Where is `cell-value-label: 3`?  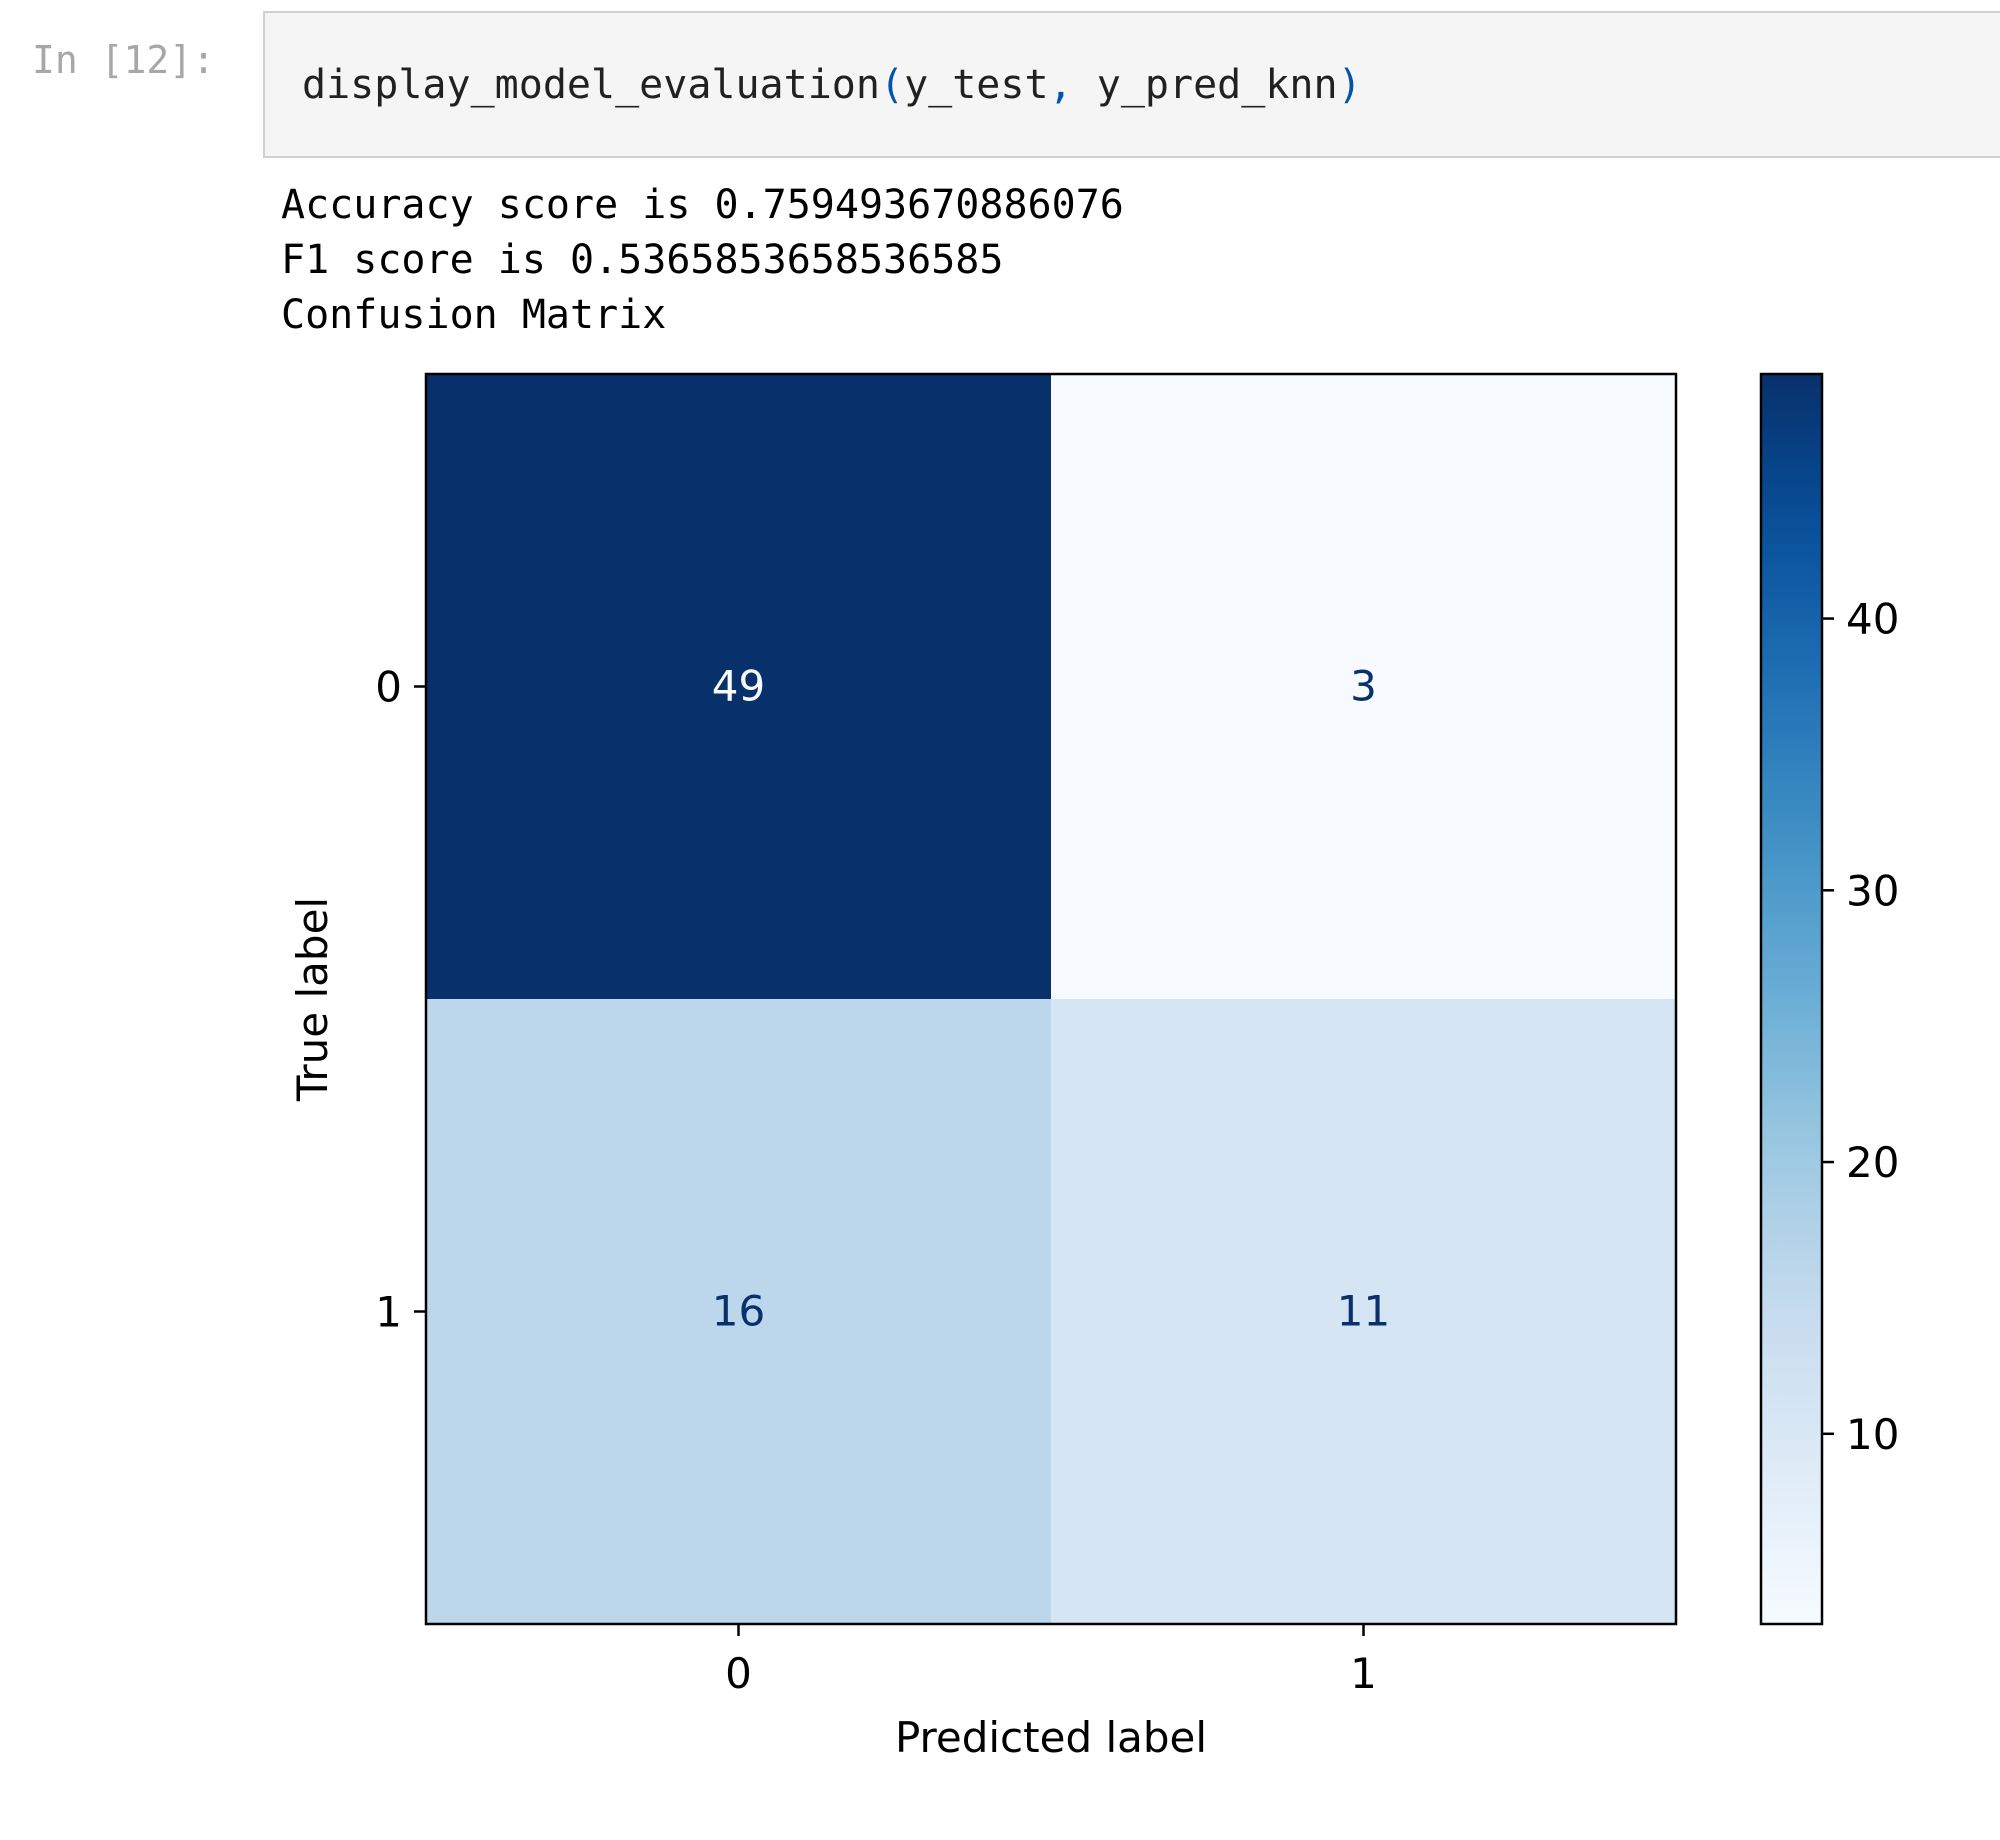
cell-value-label: 3 is located at coordinates (1363, 686).